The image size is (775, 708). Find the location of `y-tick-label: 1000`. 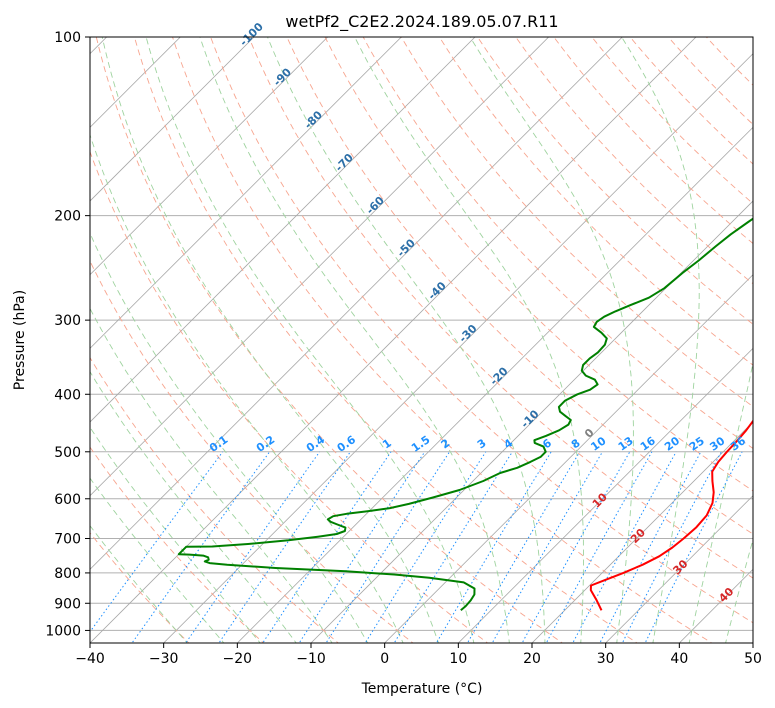

y-tick-label: 1000 is located at coordinates (63, 631).